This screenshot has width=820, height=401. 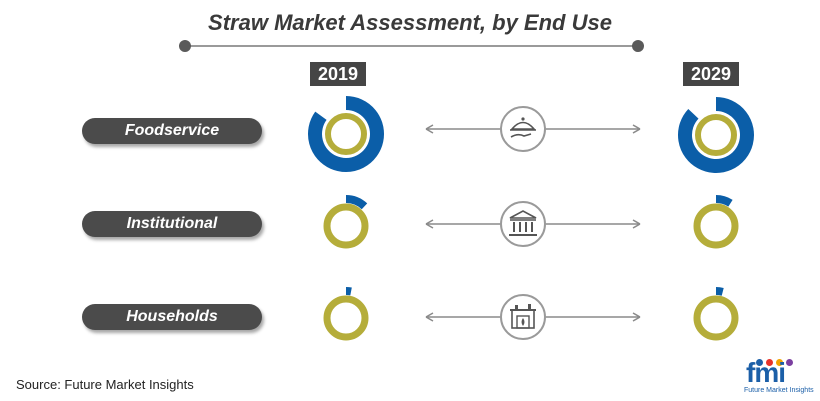 I want to click on donut-foodservice-2019, so click(x=346, y=134).